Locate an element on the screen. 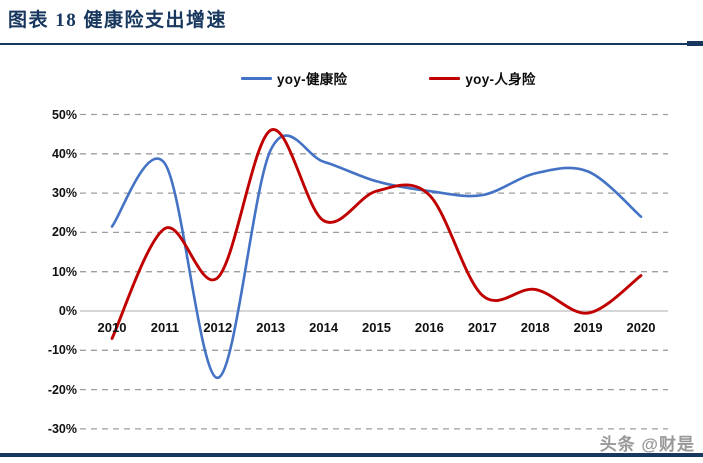  red-line-swatch is located at coordinates (445, 78).